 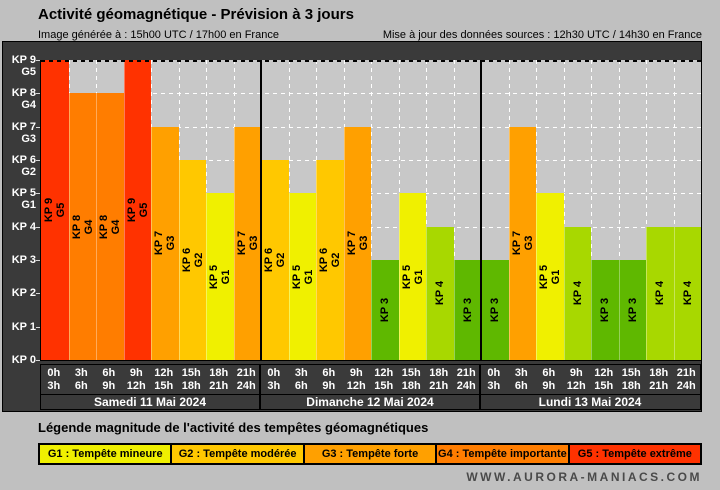 I want to click on time-slot-label: 9h 12h, so click(x=357, y=380).